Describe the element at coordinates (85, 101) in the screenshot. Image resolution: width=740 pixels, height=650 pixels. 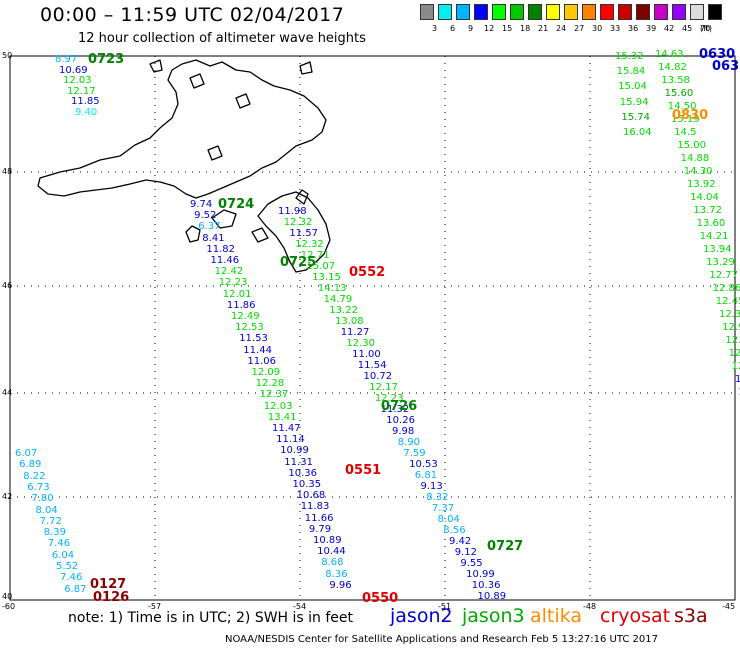
I see `wave-height-value: 11.85` at that location.